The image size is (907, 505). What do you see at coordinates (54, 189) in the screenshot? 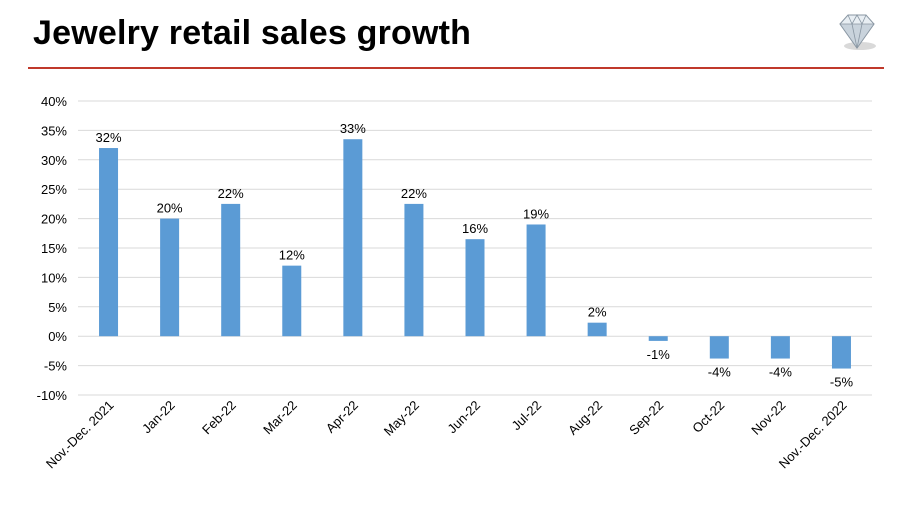
I see `y-tick-label: 25%` at bounding box center [54, 189].